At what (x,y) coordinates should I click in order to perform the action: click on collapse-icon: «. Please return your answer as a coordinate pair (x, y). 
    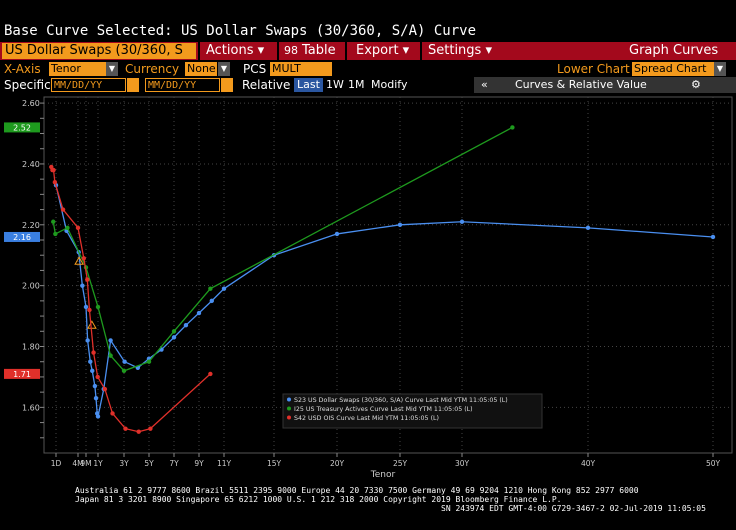
    Looking at the image, I should click on (484, 84).